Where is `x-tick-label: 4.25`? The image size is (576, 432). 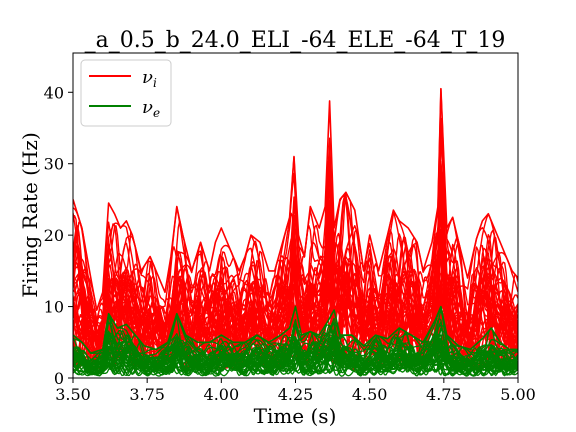
x-tick-label: 4.25 is located at coordinates (296, 394).